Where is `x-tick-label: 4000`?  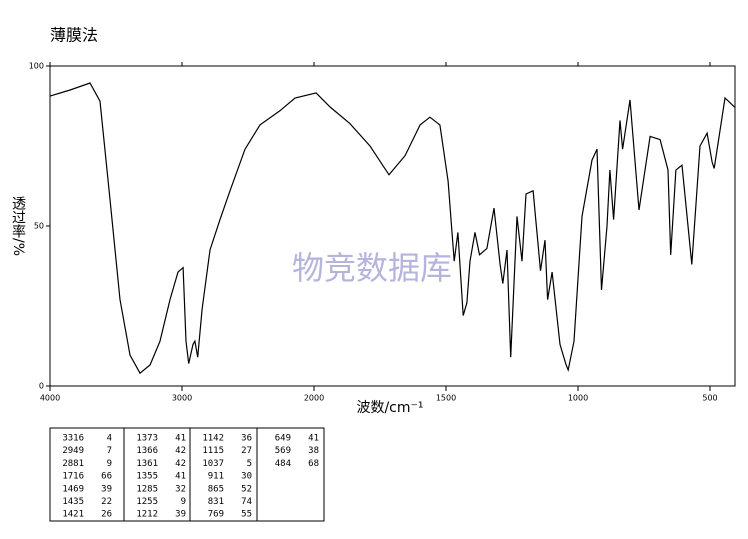 x-tick-label: 4000 is located at coordinates (50, 398).